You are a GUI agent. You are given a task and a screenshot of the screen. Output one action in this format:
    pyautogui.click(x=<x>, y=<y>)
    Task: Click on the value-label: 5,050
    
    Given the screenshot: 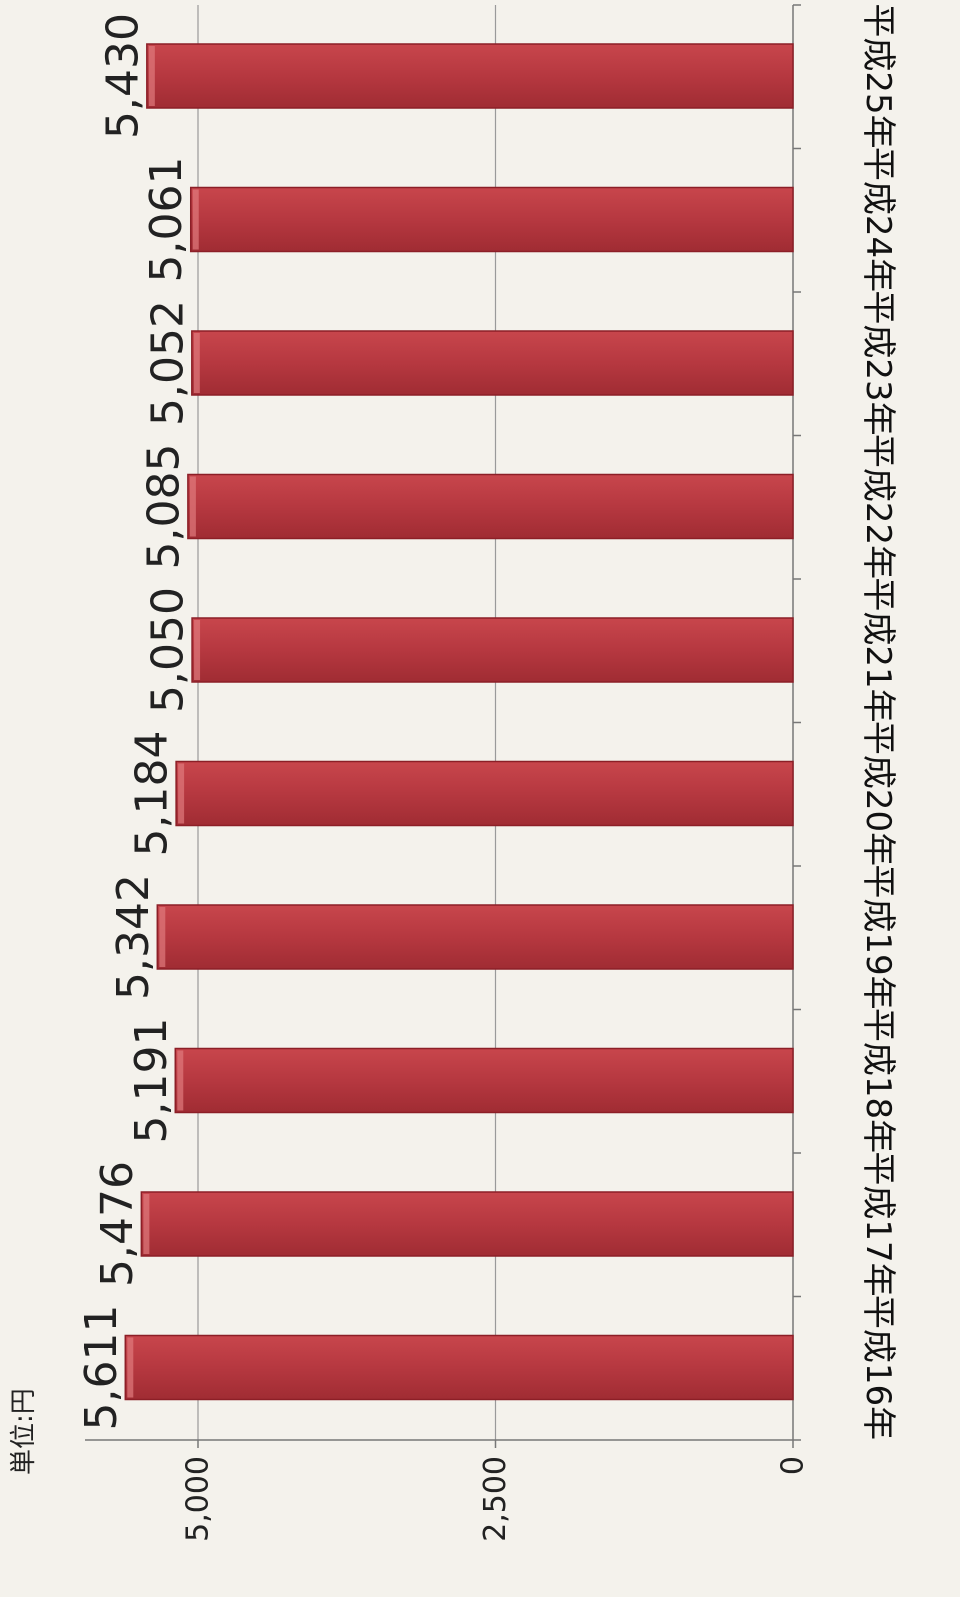 What is the action you would take?
    pyautogui.click(x=168, y=650)
    